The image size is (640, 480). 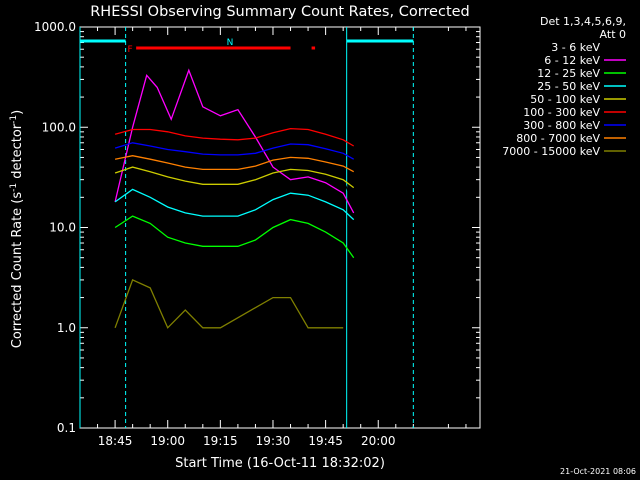 I want to click on legend-header-line2: Att 0, so click(x=613, y=34).